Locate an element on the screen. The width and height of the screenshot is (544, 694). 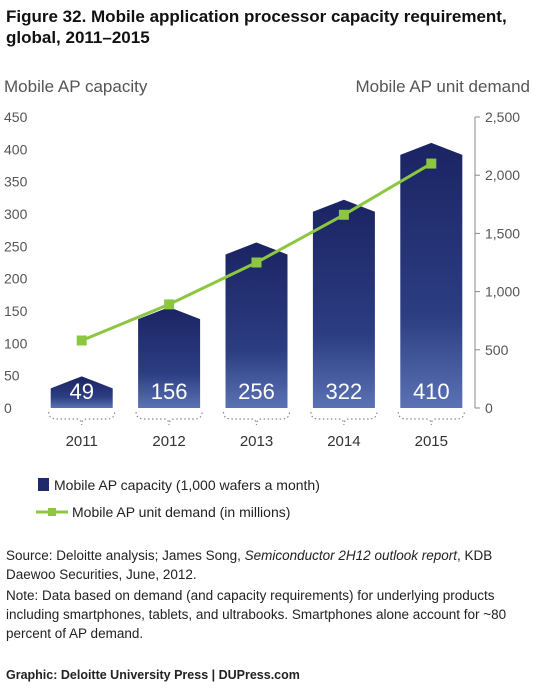
category-braces is located at coordinates (256, 418).